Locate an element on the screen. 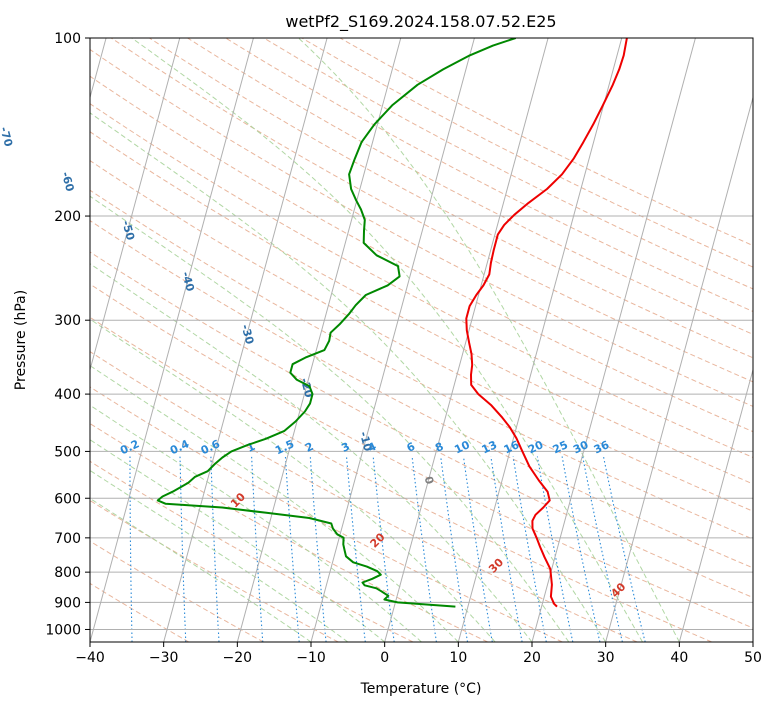 Image resolution: width=775 pixels, height=708 pixels. x-tick-label: 10 is located at coordinates (458, 658).